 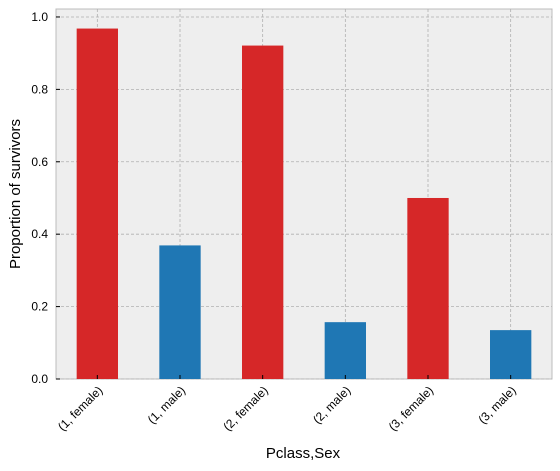 I want to click on y-tick-label: 0.0, so click(x=39, y=379).